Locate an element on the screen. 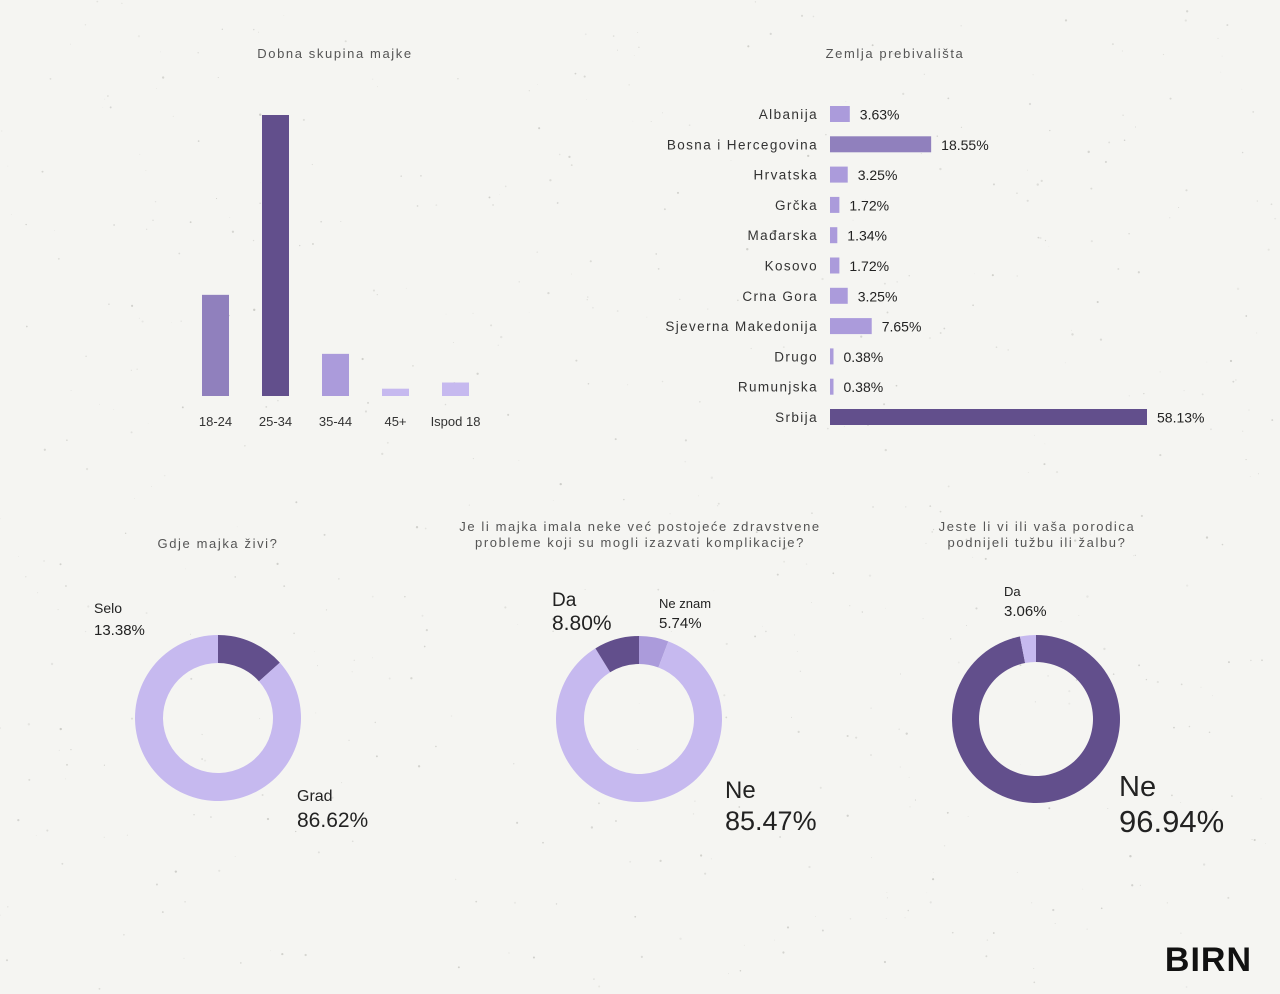 This screenshot has height=994, width=1280. country-label: Rumunjska is located at coordinates (778, 387).